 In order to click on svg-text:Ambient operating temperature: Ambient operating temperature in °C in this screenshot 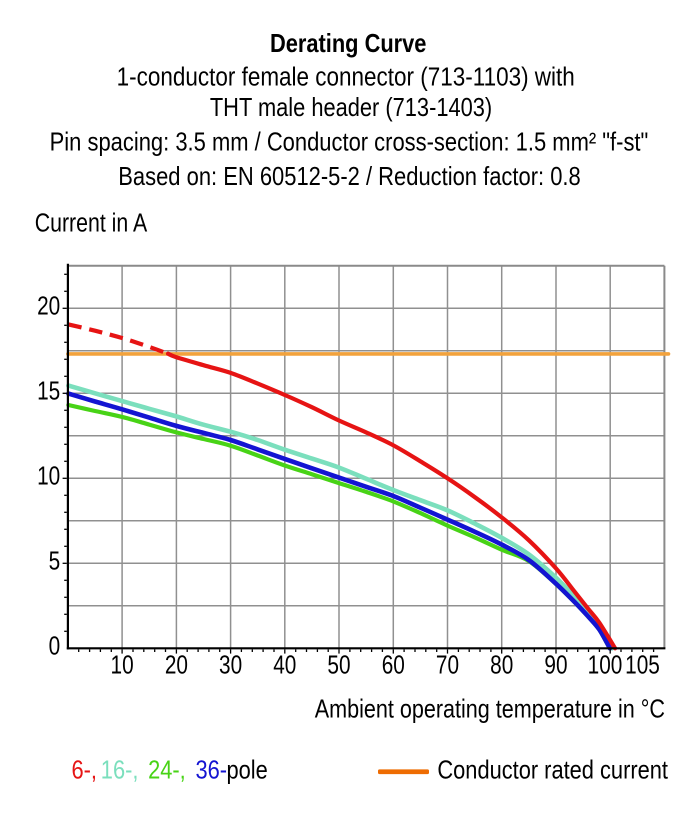, I will do `click(490, 709)`.